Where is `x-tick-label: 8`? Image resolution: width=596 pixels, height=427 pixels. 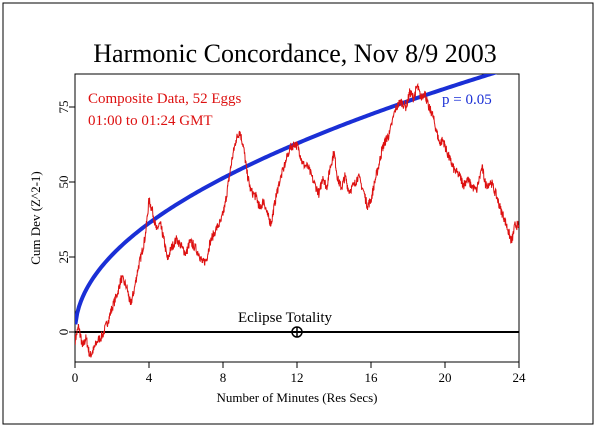
x-tick-label: 8 is located at coordinates (223, 377).